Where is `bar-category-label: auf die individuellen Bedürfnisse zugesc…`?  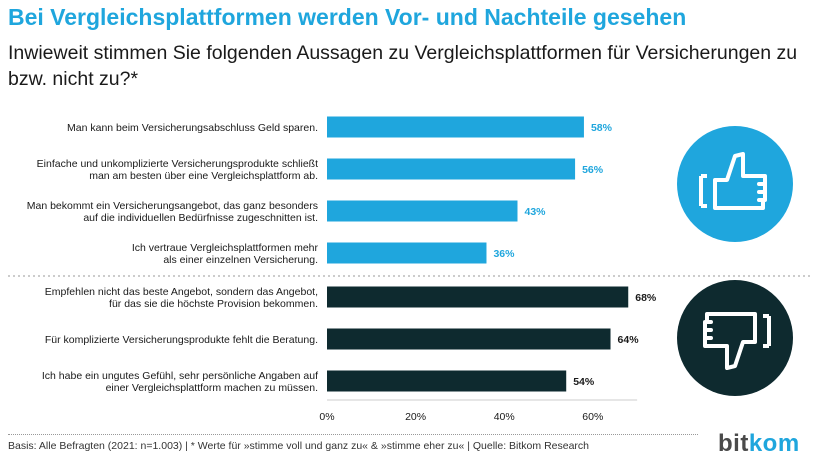 bar-category-label: auf die individuellen Bedürfnisse zugesc… is located at coordinates (200, 218).